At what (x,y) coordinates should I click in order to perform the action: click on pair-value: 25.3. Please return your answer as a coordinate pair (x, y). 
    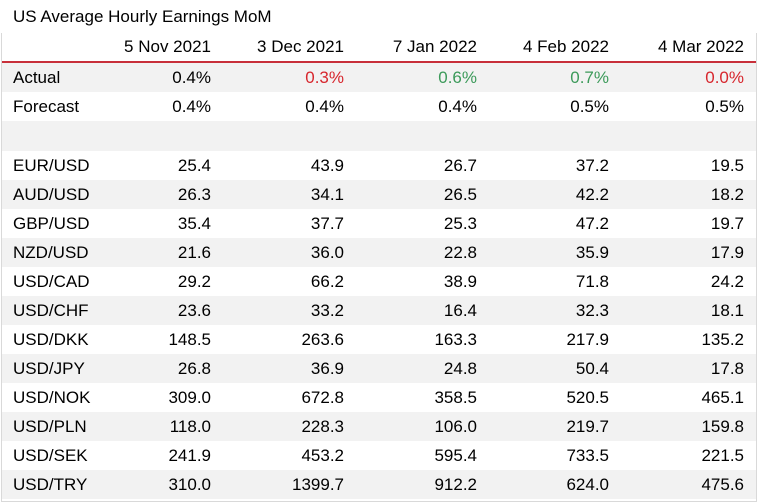
    Looking at the image, I should click on (460, 223).